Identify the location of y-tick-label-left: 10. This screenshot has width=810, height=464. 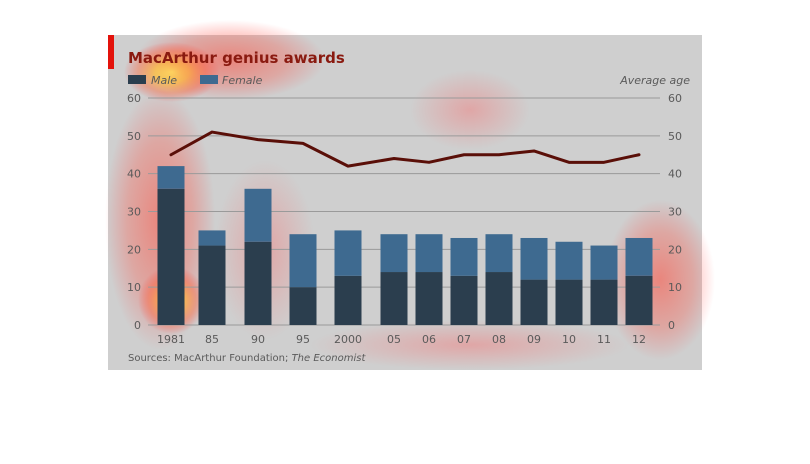
(134, 287).